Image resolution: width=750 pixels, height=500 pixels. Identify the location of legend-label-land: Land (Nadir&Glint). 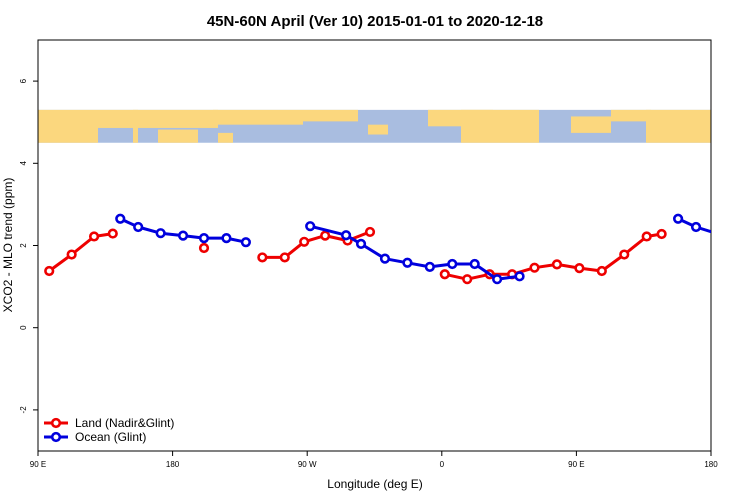
(124, 423).